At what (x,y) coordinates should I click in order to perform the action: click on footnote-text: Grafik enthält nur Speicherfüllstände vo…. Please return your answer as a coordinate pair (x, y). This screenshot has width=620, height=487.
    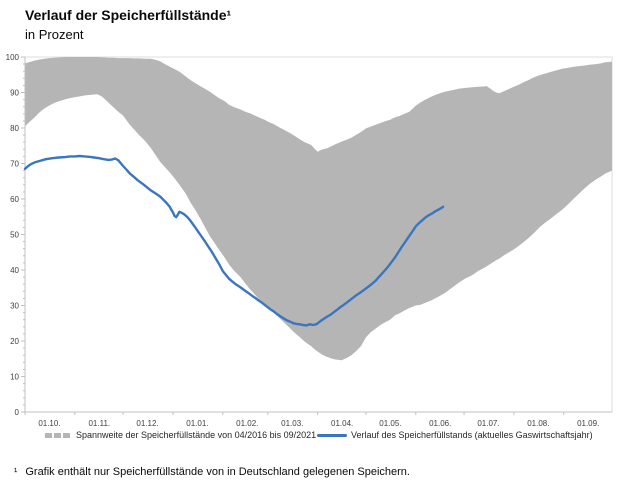
    Looking at the image, I should click on (217, 472).